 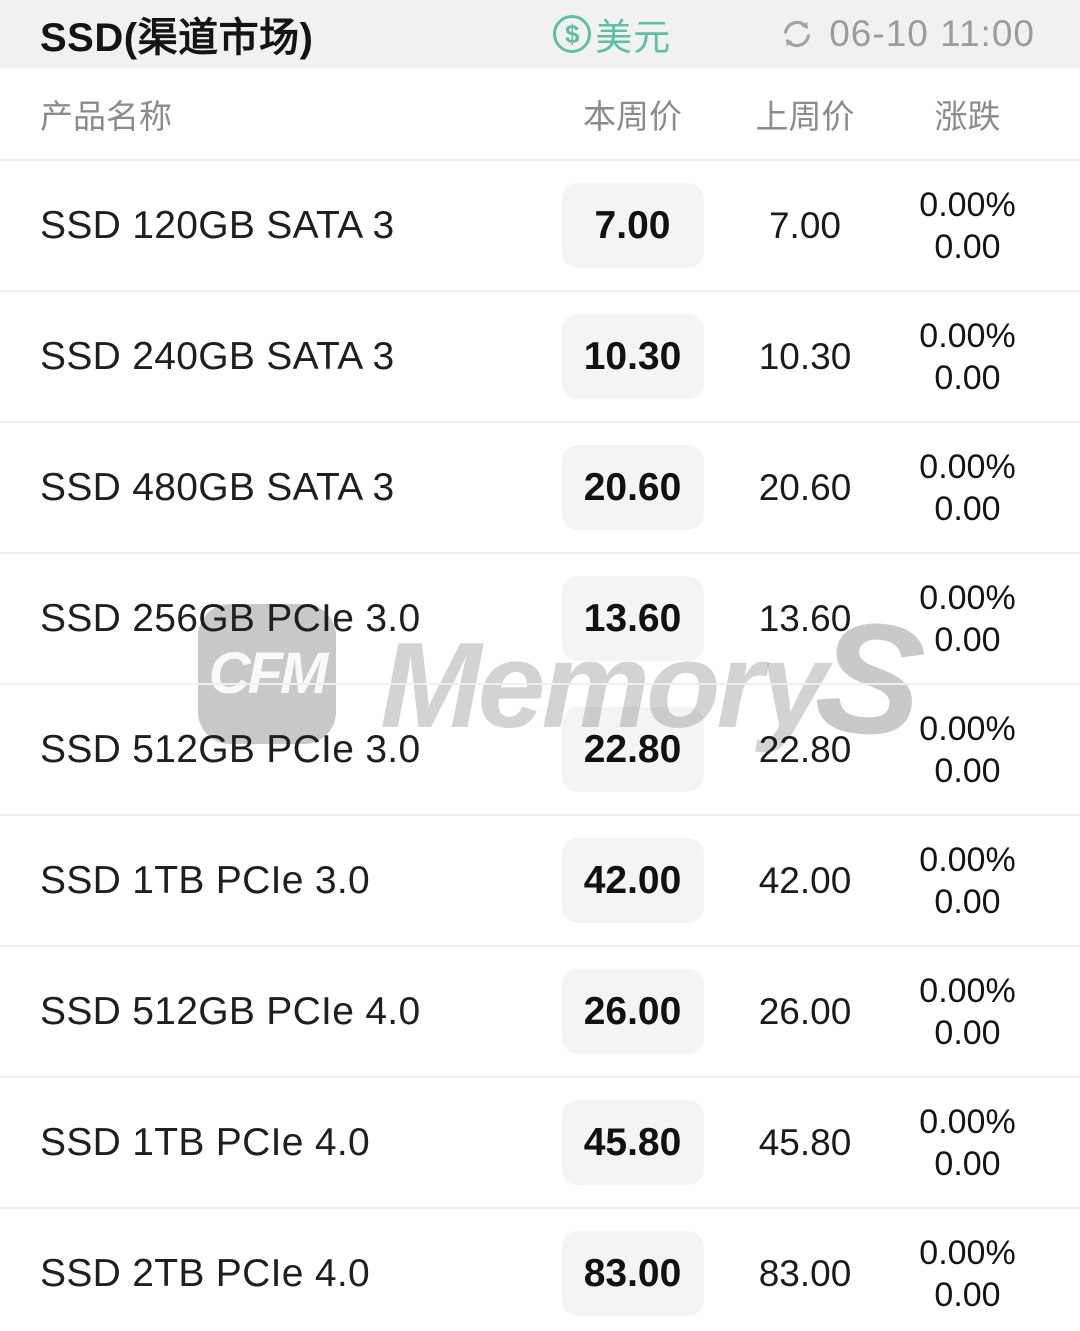 I want to click on refresh-group: 06-10 11:00, so click(x=907, y=34).